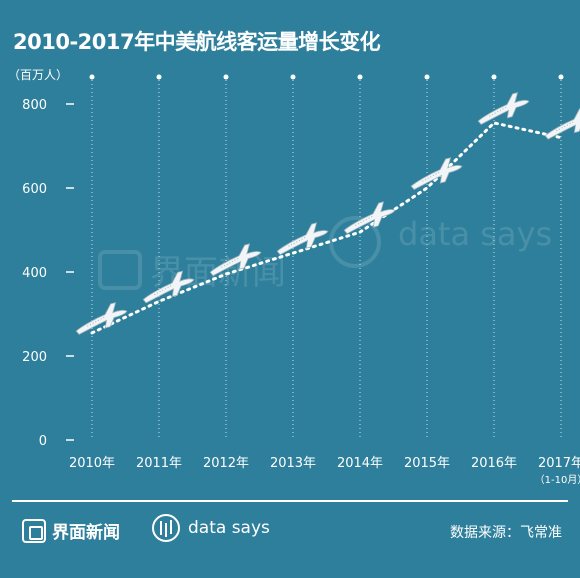 The image size is (580, 578). What do you see at coordinates (557, 480) in the screenshot?
I see `x-tick-sublabel: （1-10月）` at bounding box center [557, 480].